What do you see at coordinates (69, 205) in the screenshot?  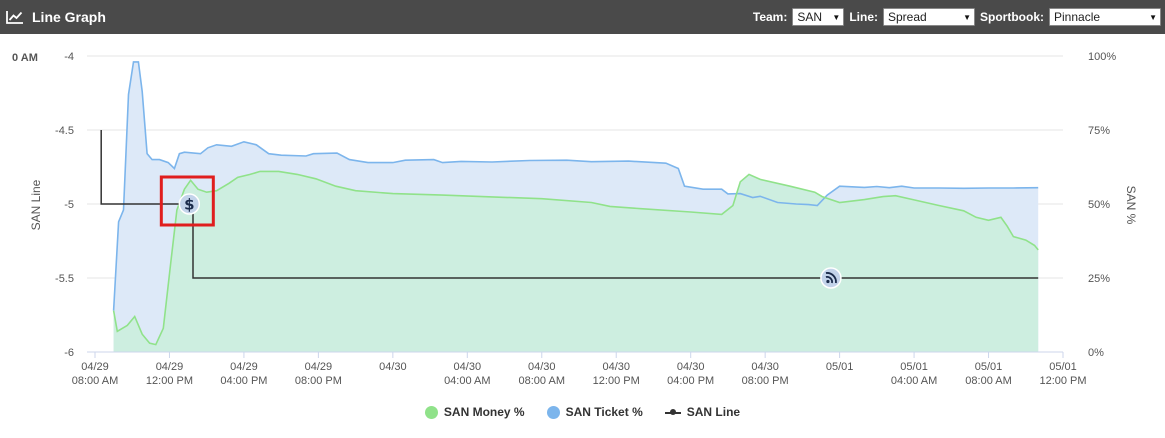 I see `y-left-tick-label: -5` at bounding box center [69, 205].